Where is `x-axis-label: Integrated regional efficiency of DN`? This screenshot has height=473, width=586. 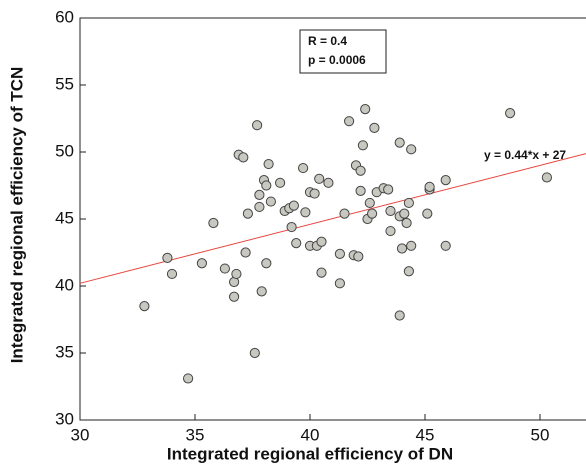 x-axis-label: Integrated regional efficiency of DN is located at coordinates (310, 453).